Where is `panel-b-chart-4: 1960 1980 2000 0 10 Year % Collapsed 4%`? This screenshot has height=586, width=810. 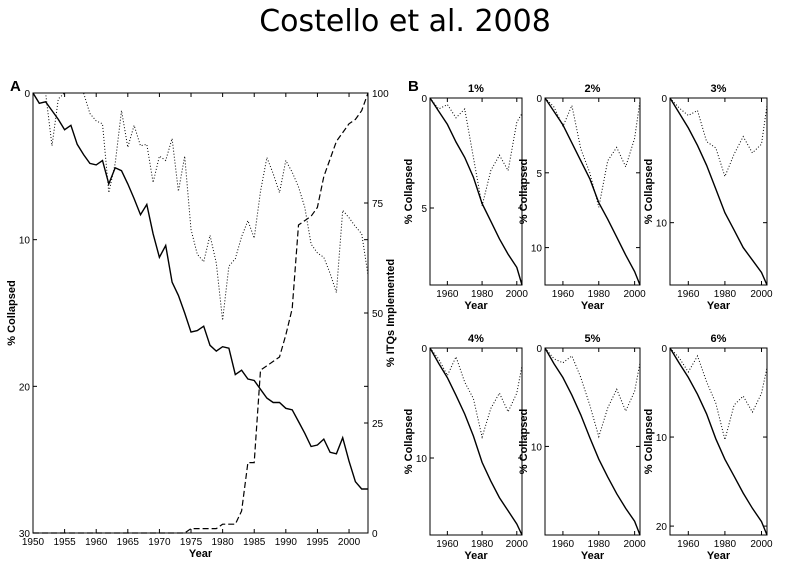 panel-b-chart-4: 1960 1980 2000 0 10 Year % Collapsed 4% is located at coordinates (465, 447).